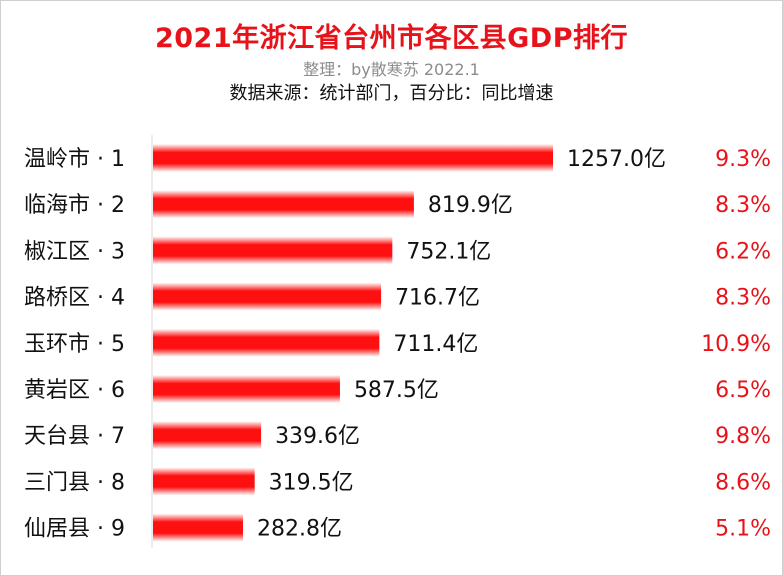  I want to click on chart-subtitle: 整理：by散寒苏 2022.1, so click(391, 69).